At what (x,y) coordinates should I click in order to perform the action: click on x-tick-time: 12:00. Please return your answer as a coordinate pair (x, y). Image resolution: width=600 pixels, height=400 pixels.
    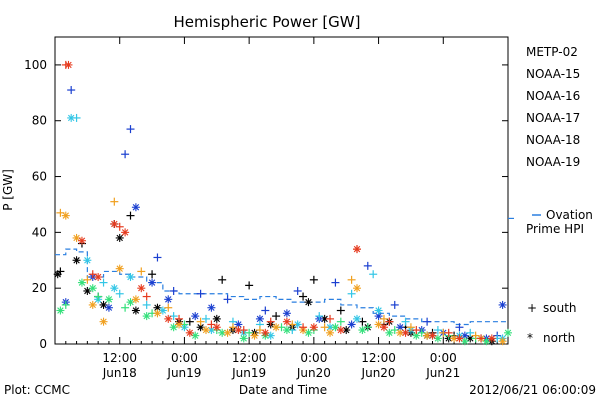
    Looking at the image, I should click on (119, 358).